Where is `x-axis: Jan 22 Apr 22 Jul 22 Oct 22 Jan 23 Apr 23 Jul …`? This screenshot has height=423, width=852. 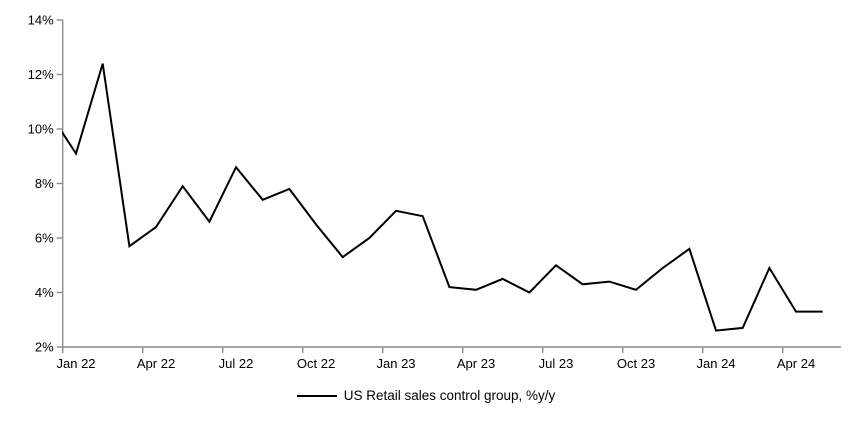
x-axis: Jan 22 Apr 22 Jul 22 Oct 22 Jan 23 Apr 23 Jul … is located at coordinates (449, 358).